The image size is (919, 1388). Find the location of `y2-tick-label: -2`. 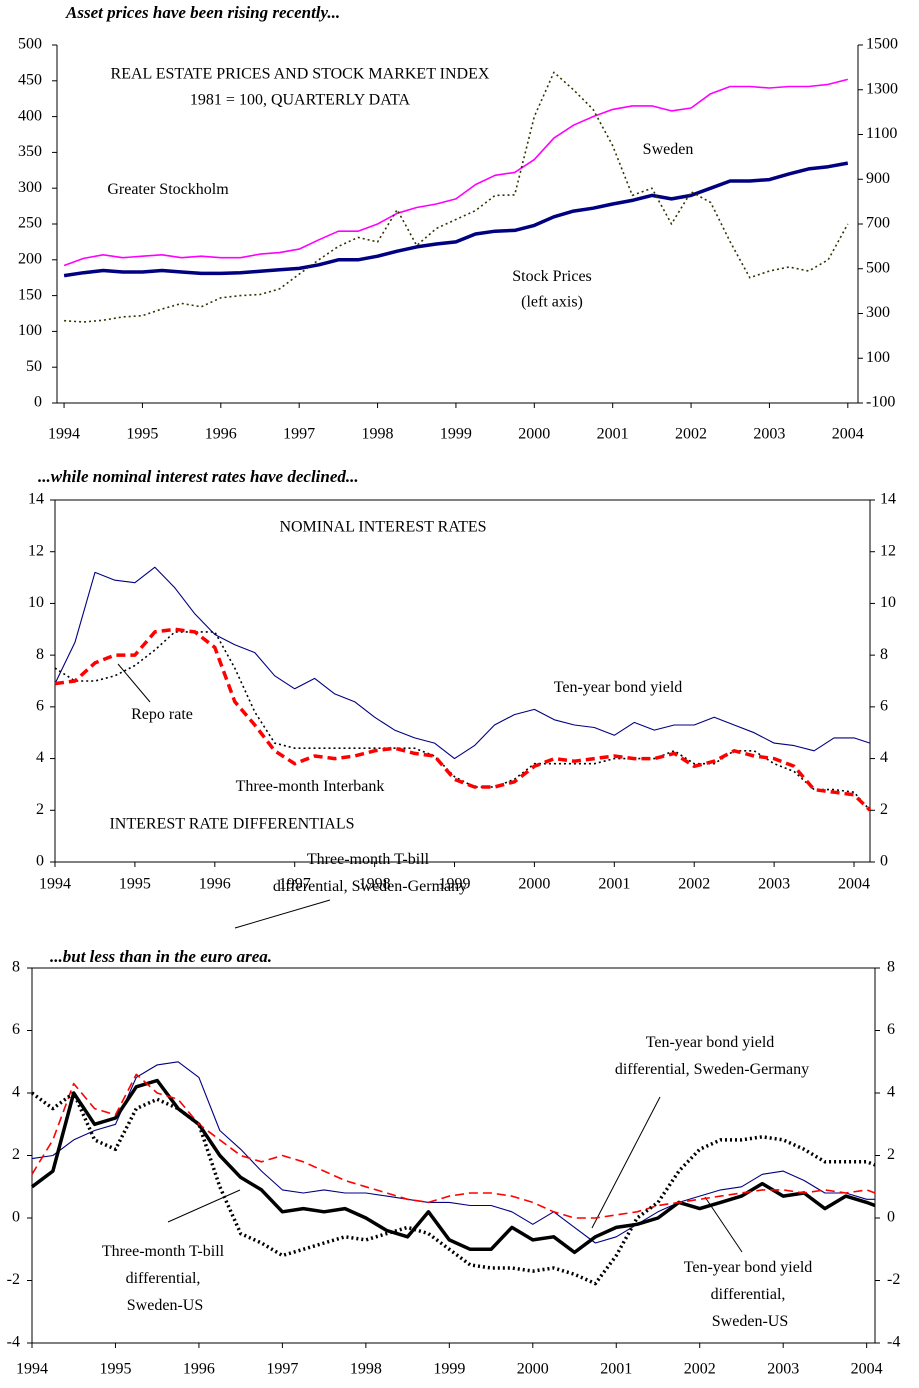

y2-tick-label: -2 is located at coordinates (893, 1279).